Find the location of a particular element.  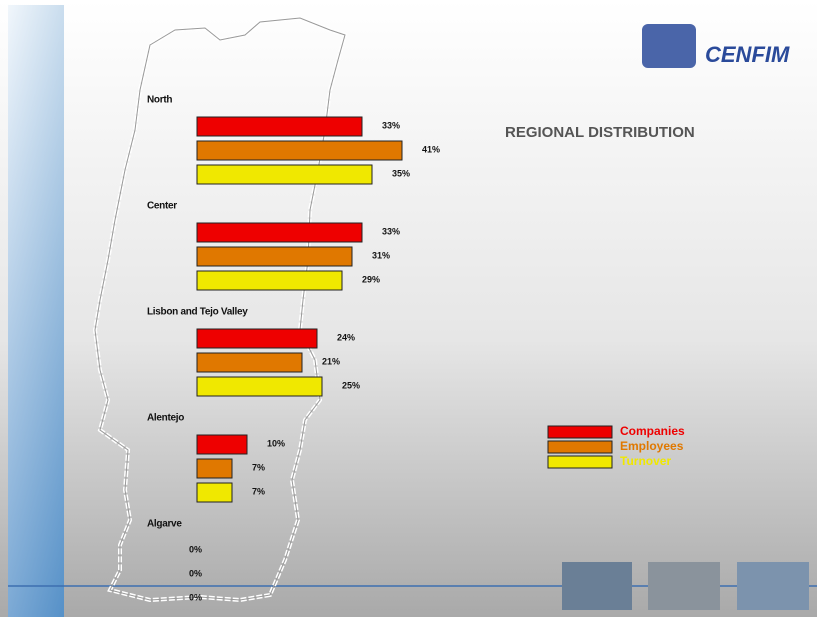

legend-label: Employees is located at coordinates (652, 446).